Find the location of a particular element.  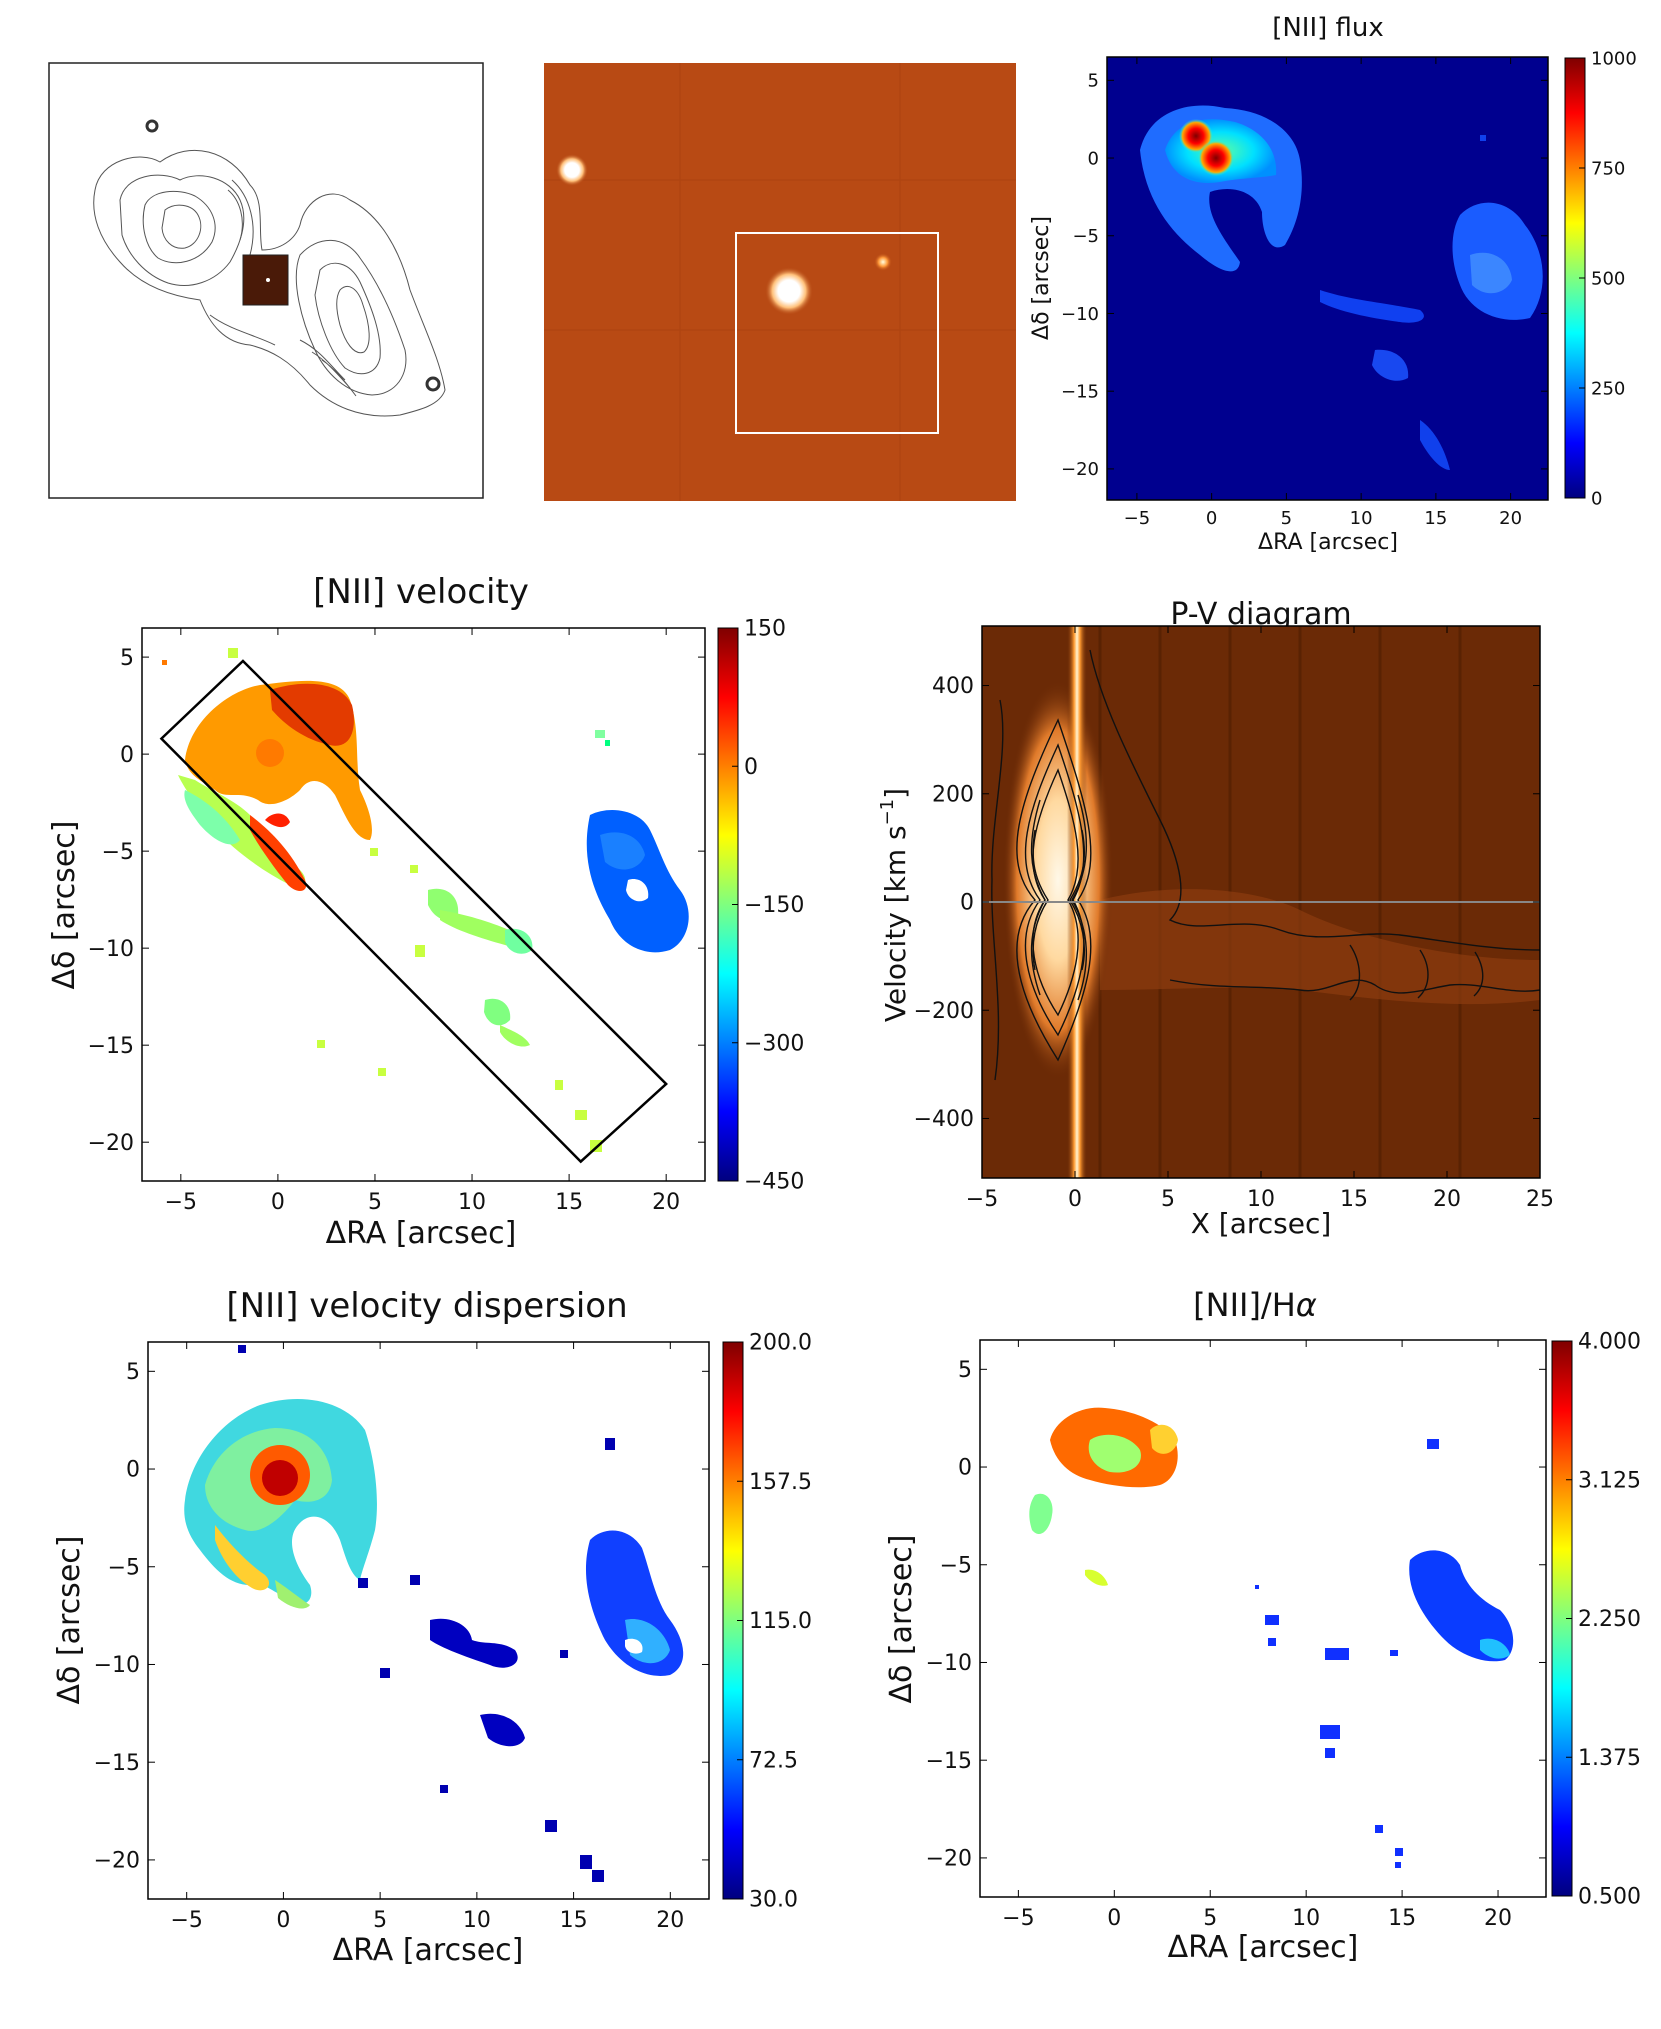

ratio-colorbar-label: 4.000 is located at coordinates (1609, 1342).